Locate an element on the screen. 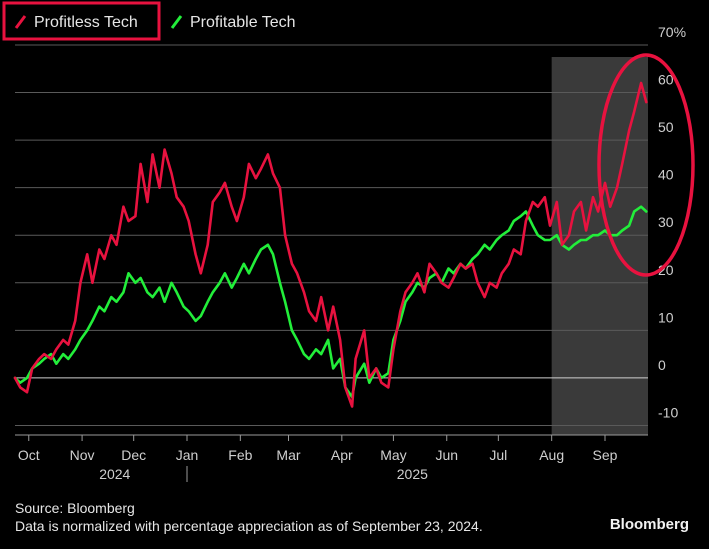  x-tick-label: Sep is located at coordinates (605, 455).